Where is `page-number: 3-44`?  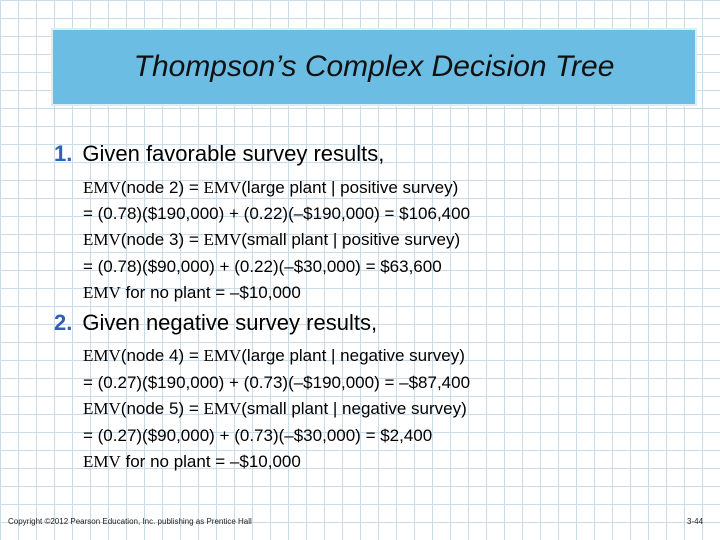
page-number: 3-44 is located at coordinates (695, 521).